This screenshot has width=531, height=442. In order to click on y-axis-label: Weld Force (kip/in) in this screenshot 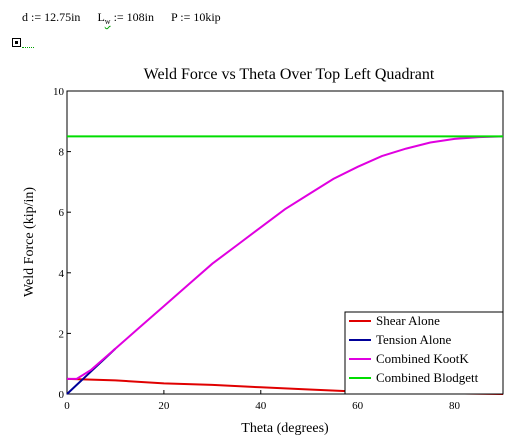, I will do `click(29, 242)`.